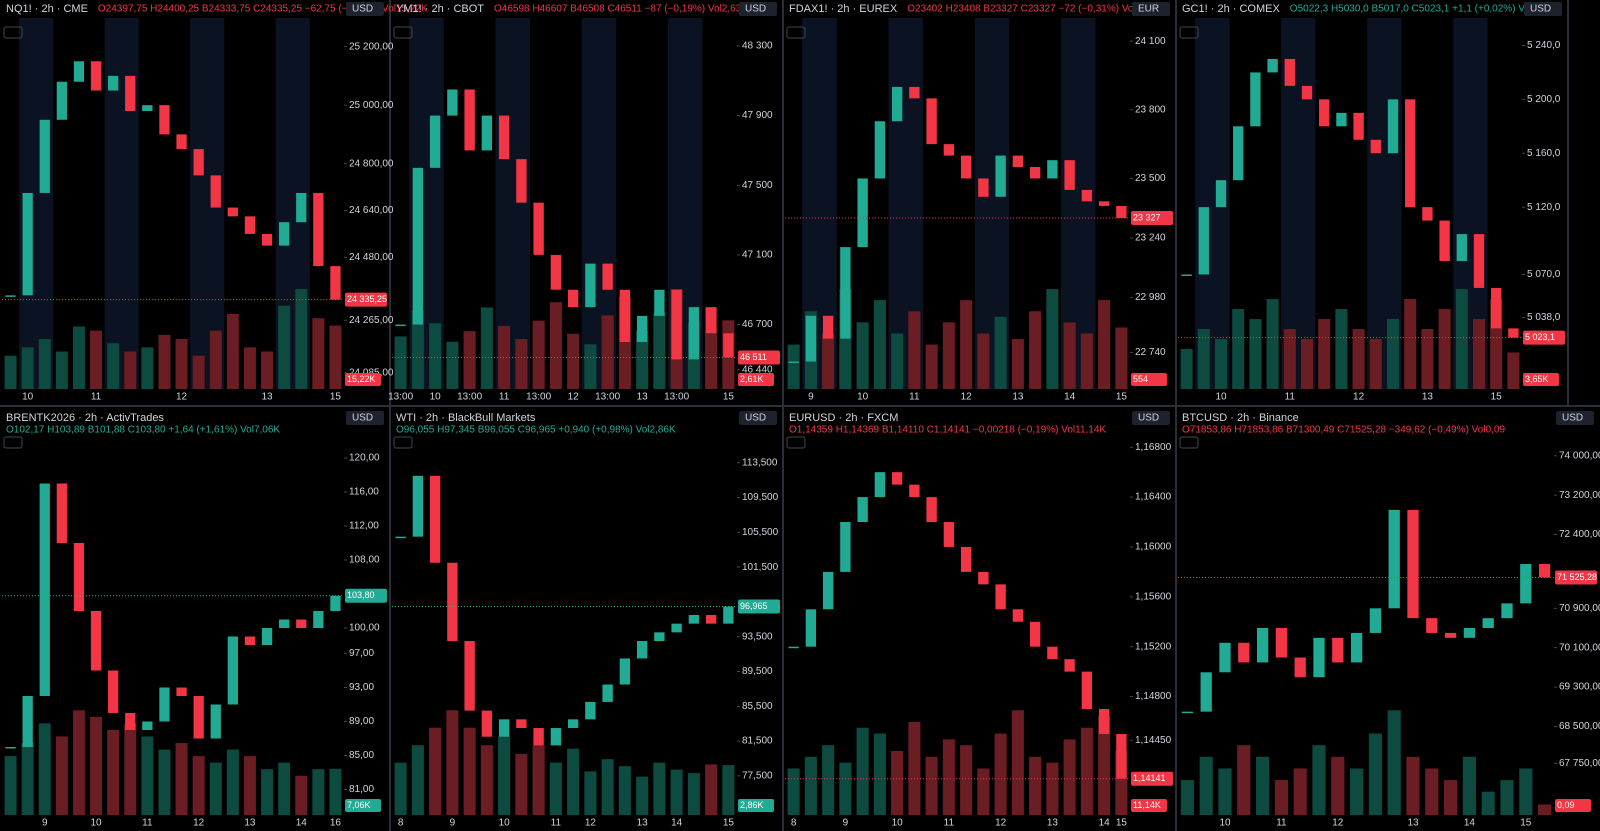 The image size is (1600, 831). I want to click on y-tick-label: 89,00, so click(361, 721).